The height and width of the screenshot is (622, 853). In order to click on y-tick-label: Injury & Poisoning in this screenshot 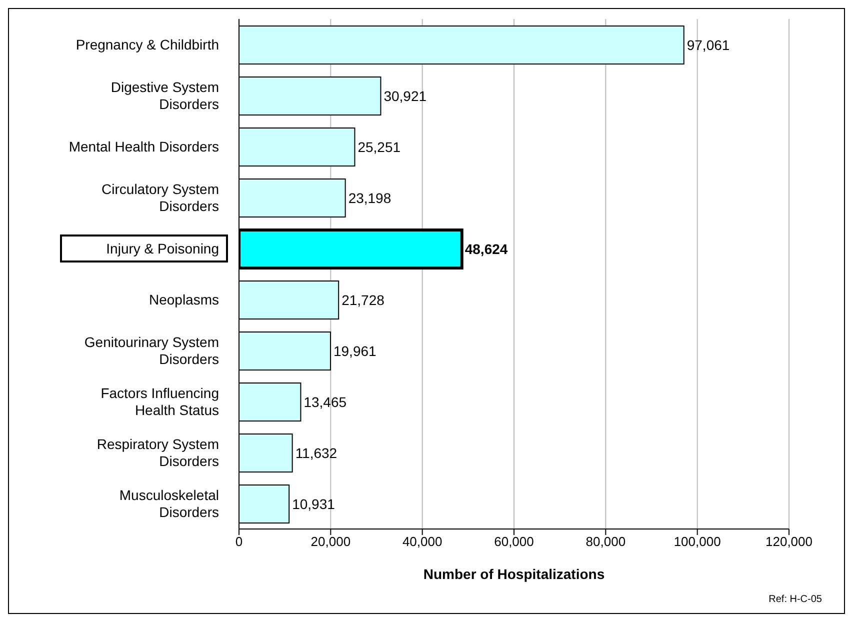, I will do `click(162, 248)`.